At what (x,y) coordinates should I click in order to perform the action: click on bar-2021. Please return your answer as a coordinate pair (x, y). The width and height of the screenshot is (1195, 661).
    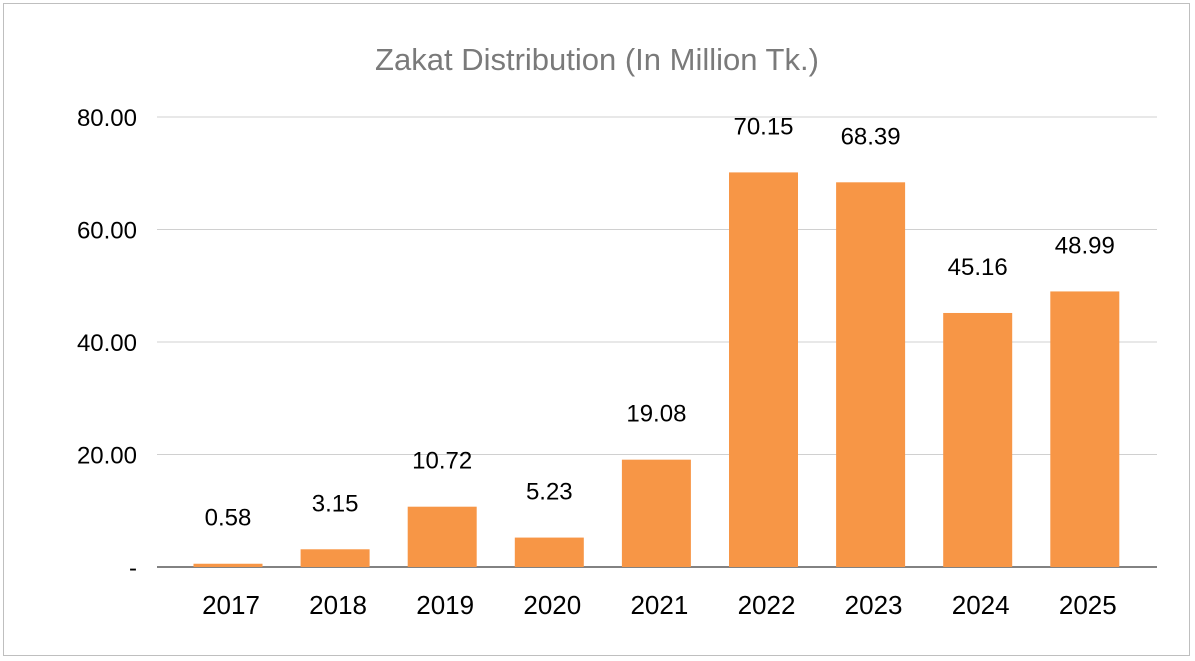
    Looking at the image, I should click on (656, 513).